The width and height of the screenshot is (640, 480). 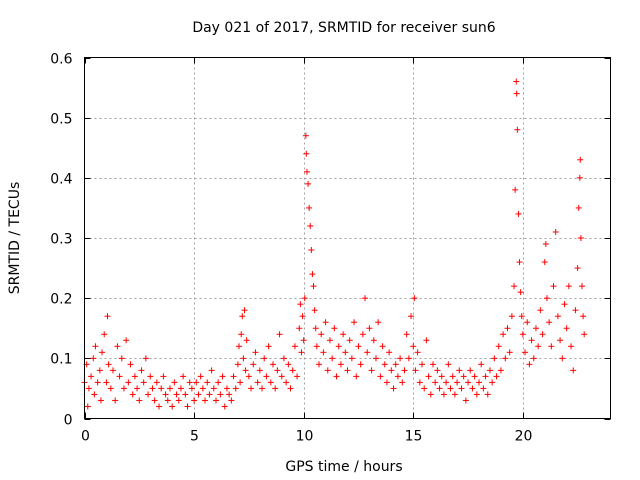 I want to click on y-axis-label: SRMTID / TECUs, so click(x=15, y=238).